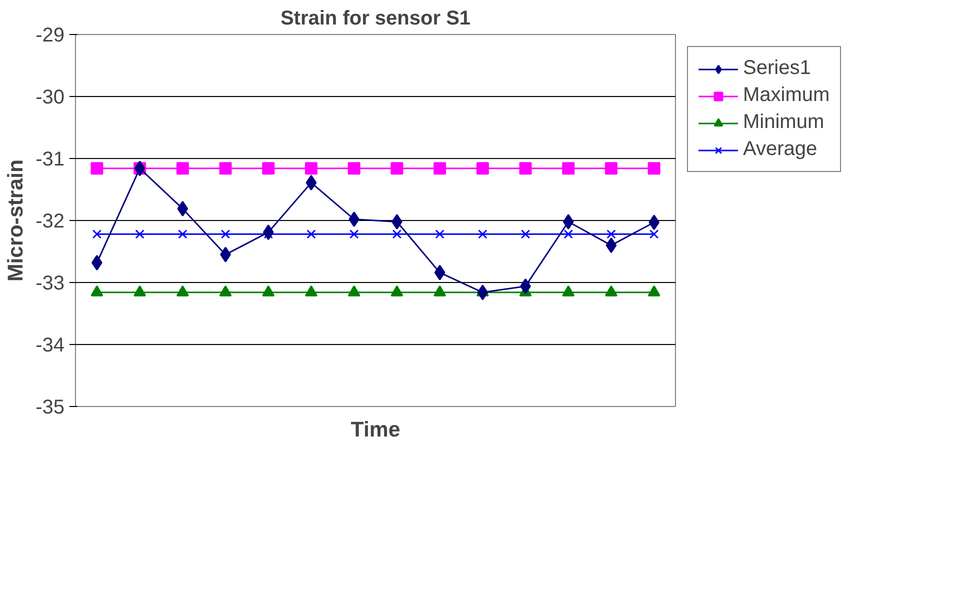 Image resolution: width=955 pixels, height=589 pixels. What do you see at coordinates (16, 220) in the screenshot?
I see `y-axis-title: Micro-strain` at bounding box center [16, 220].